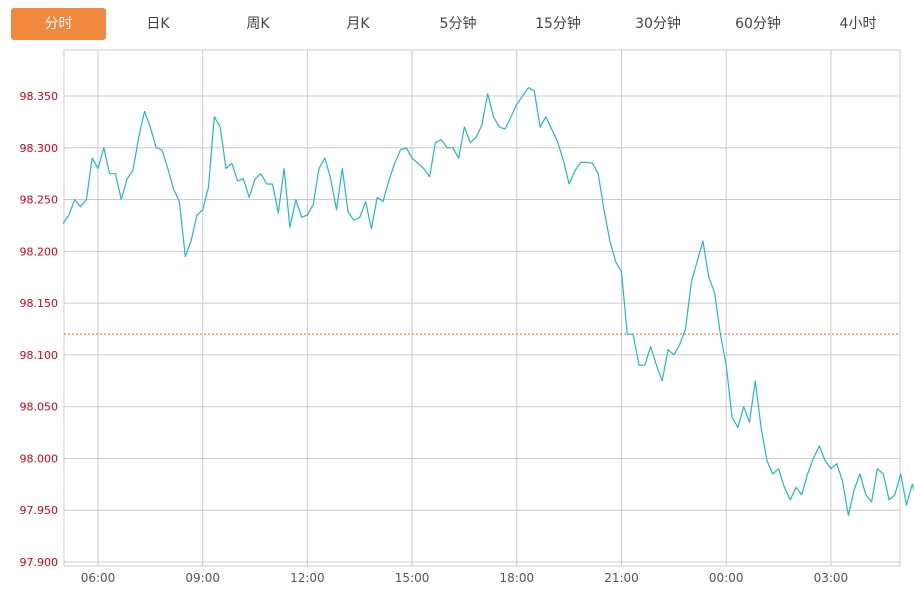  Describe the element at coordinates (39, 355) in the screenshot. I see `y-tick-label: 98.100` at that location.